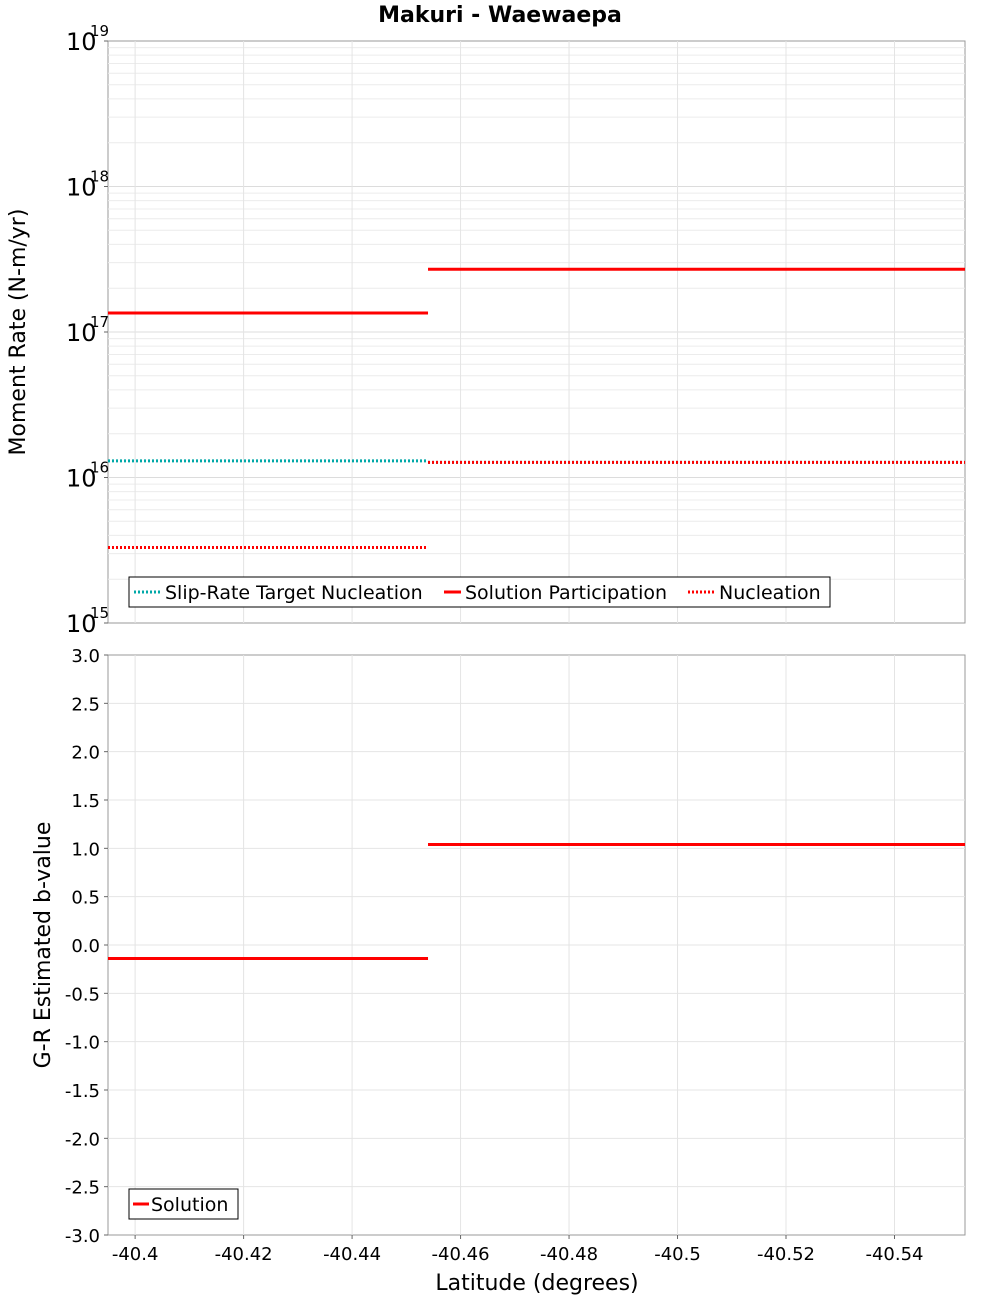  What do you see at coordinates (536, 1283) in the screenshot?
I see `x-axis-label: Latitude (degrees)` at bounding box center [536, 1283].